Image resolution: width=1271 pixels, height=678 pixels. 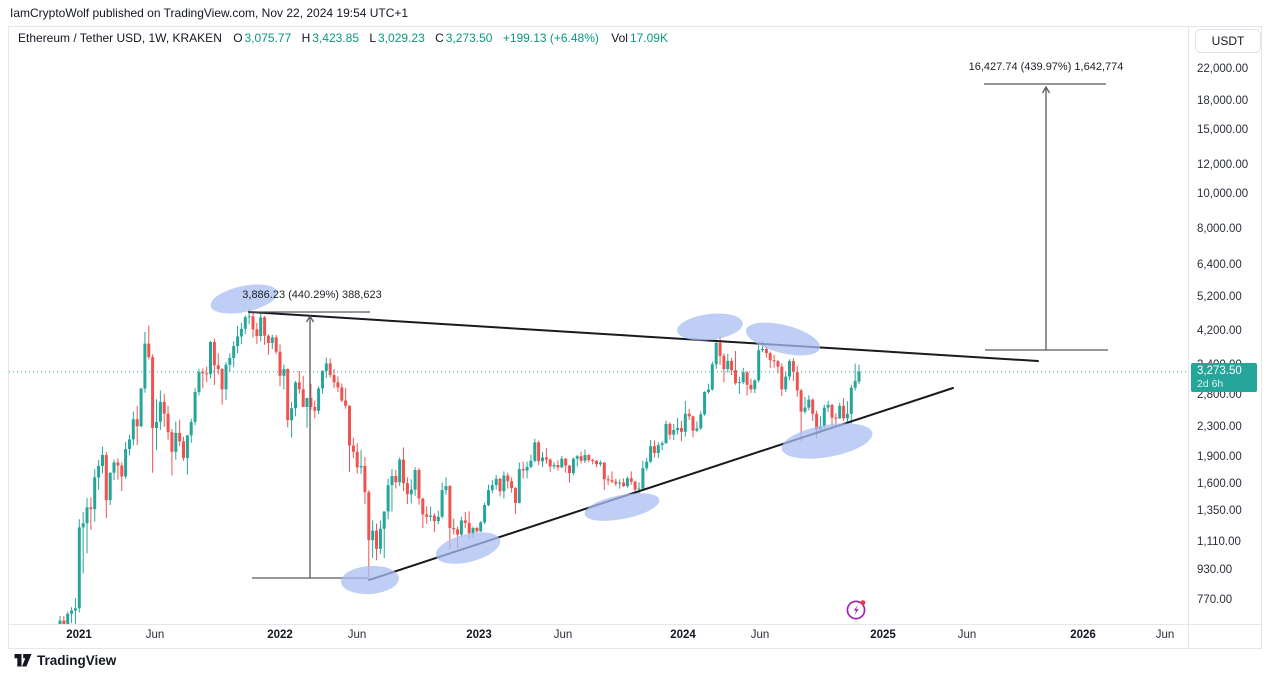 I want to click on pane-border-right, so click(x=1261, y=337).